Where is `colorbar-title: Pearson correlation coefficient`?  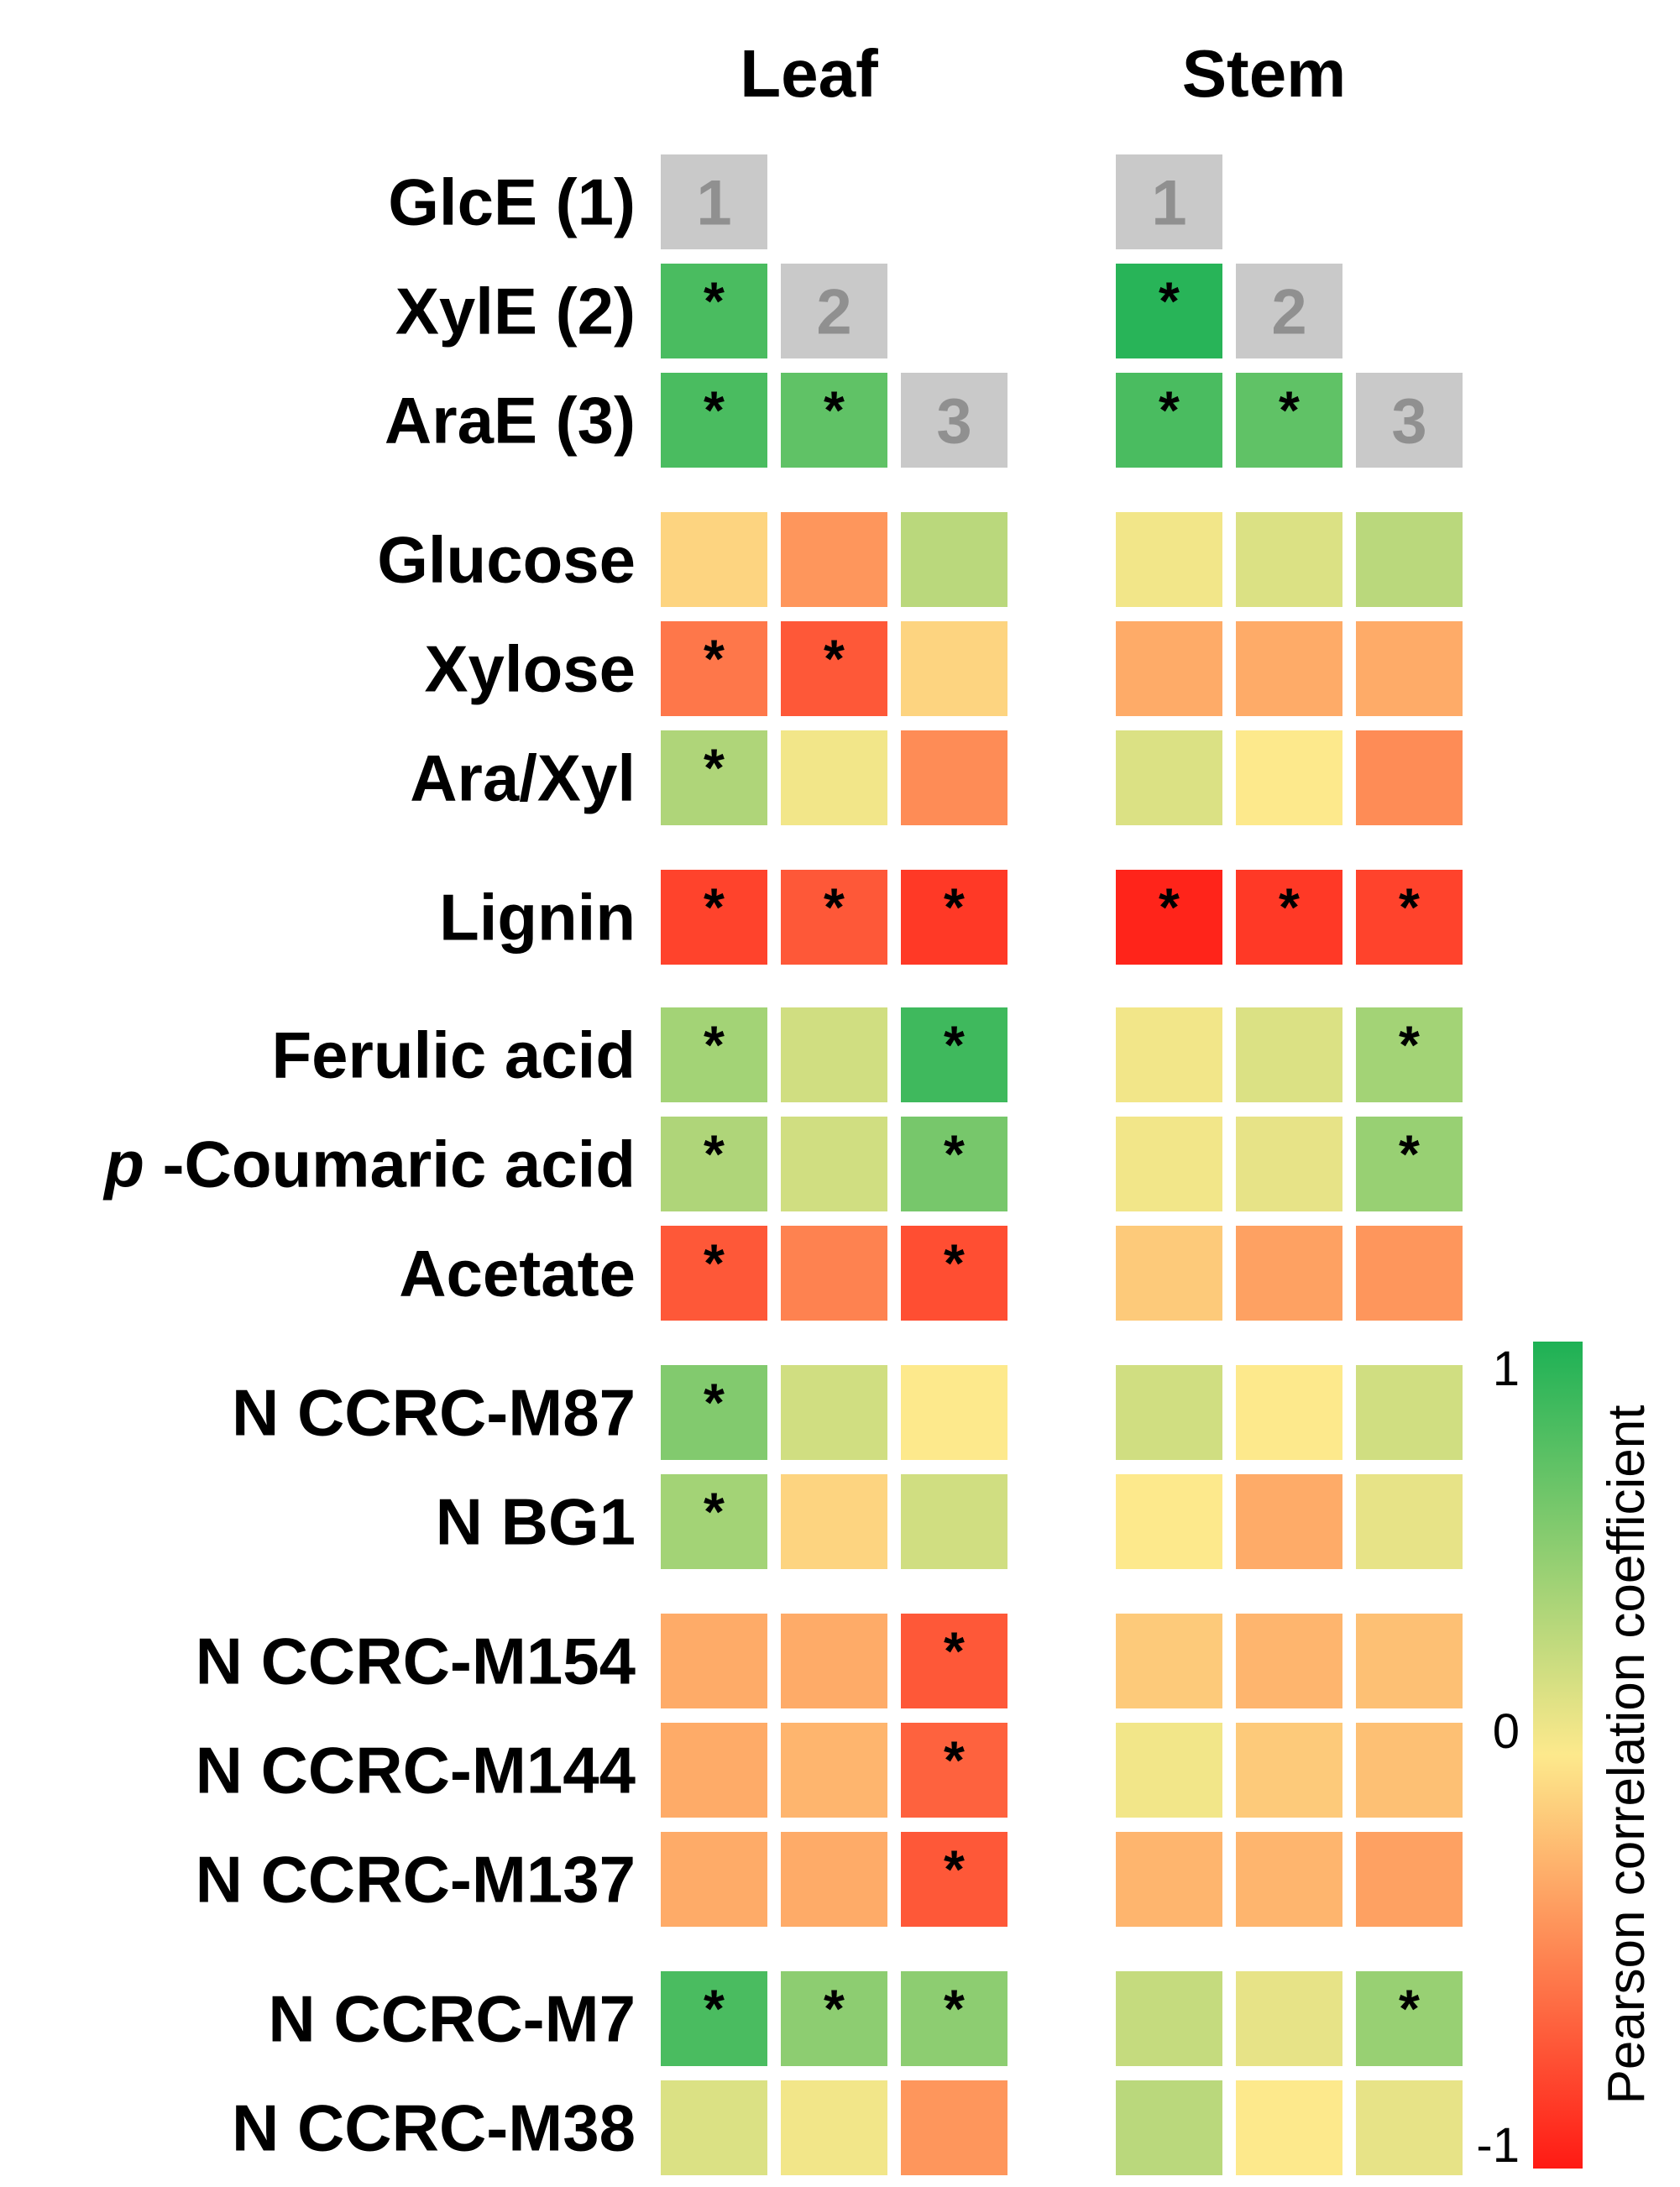
colorbar-title: Pearson correlation coefficient is located at coordinates (1627, 1755).